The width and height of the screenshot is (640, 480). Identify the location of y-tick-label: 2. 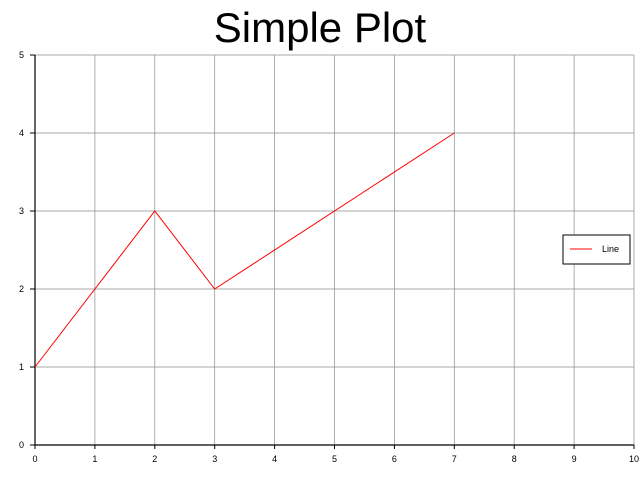
(21, 289).